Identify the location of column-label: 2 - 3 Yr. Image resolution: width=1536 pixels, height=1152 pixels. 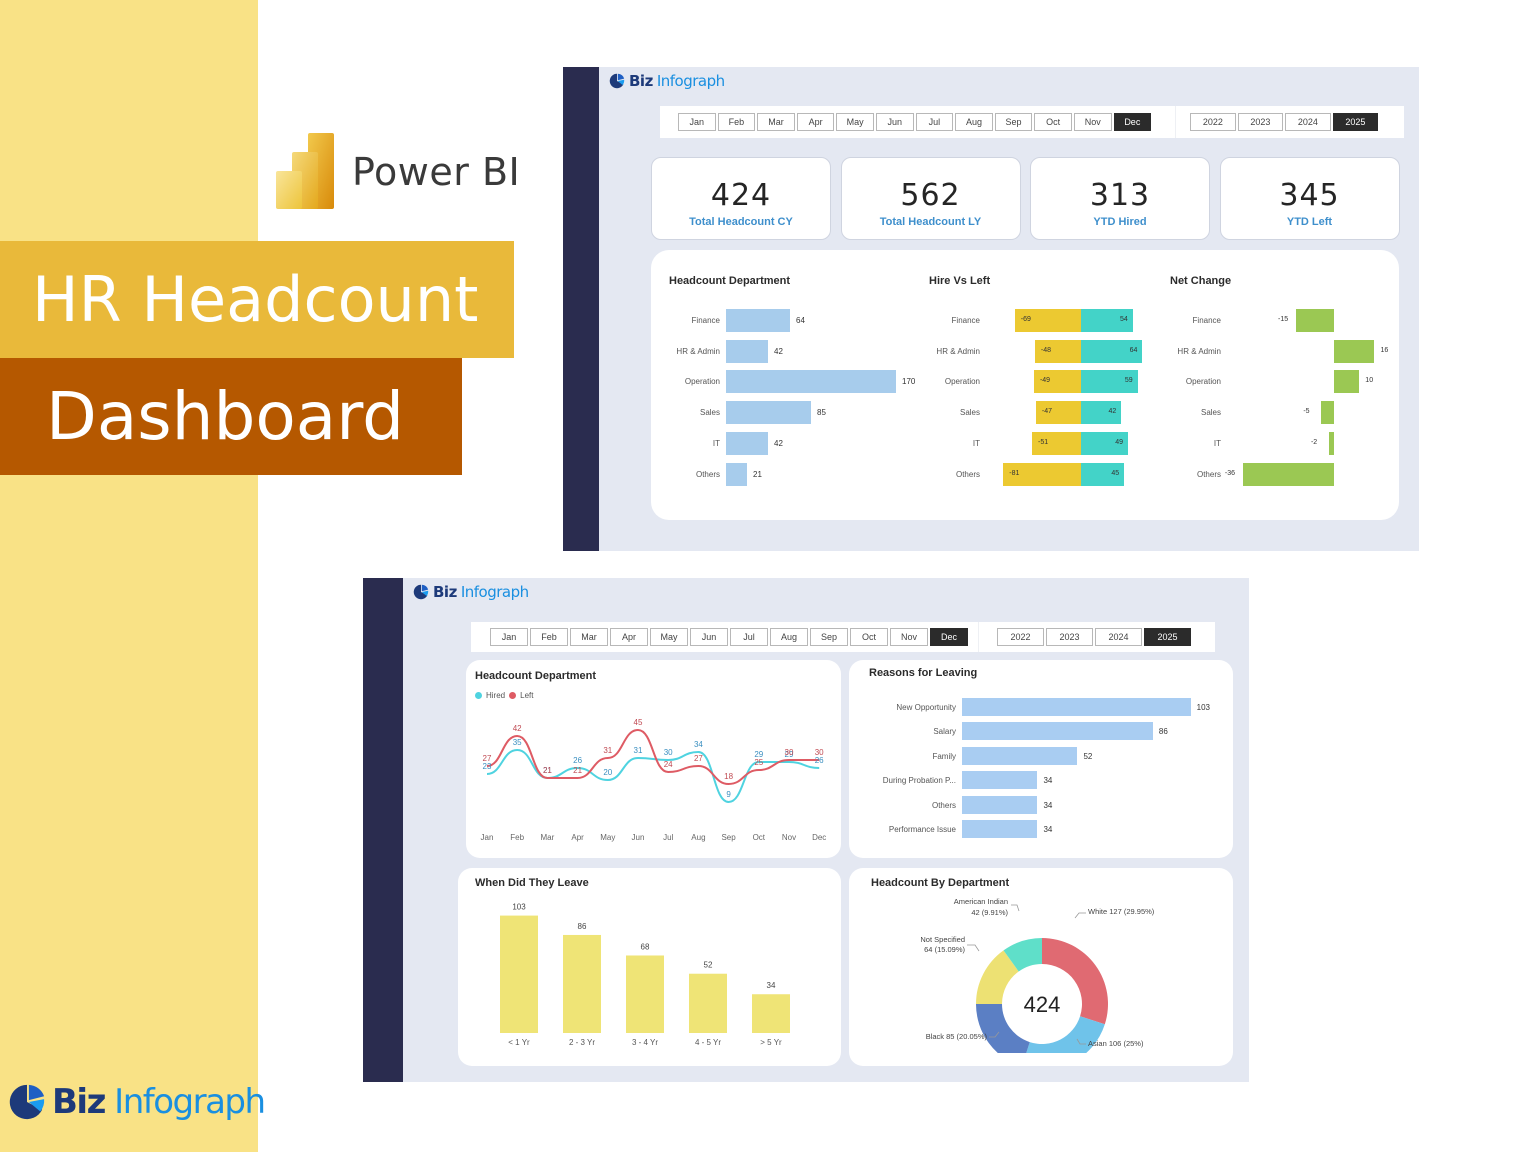
(582, 1042).